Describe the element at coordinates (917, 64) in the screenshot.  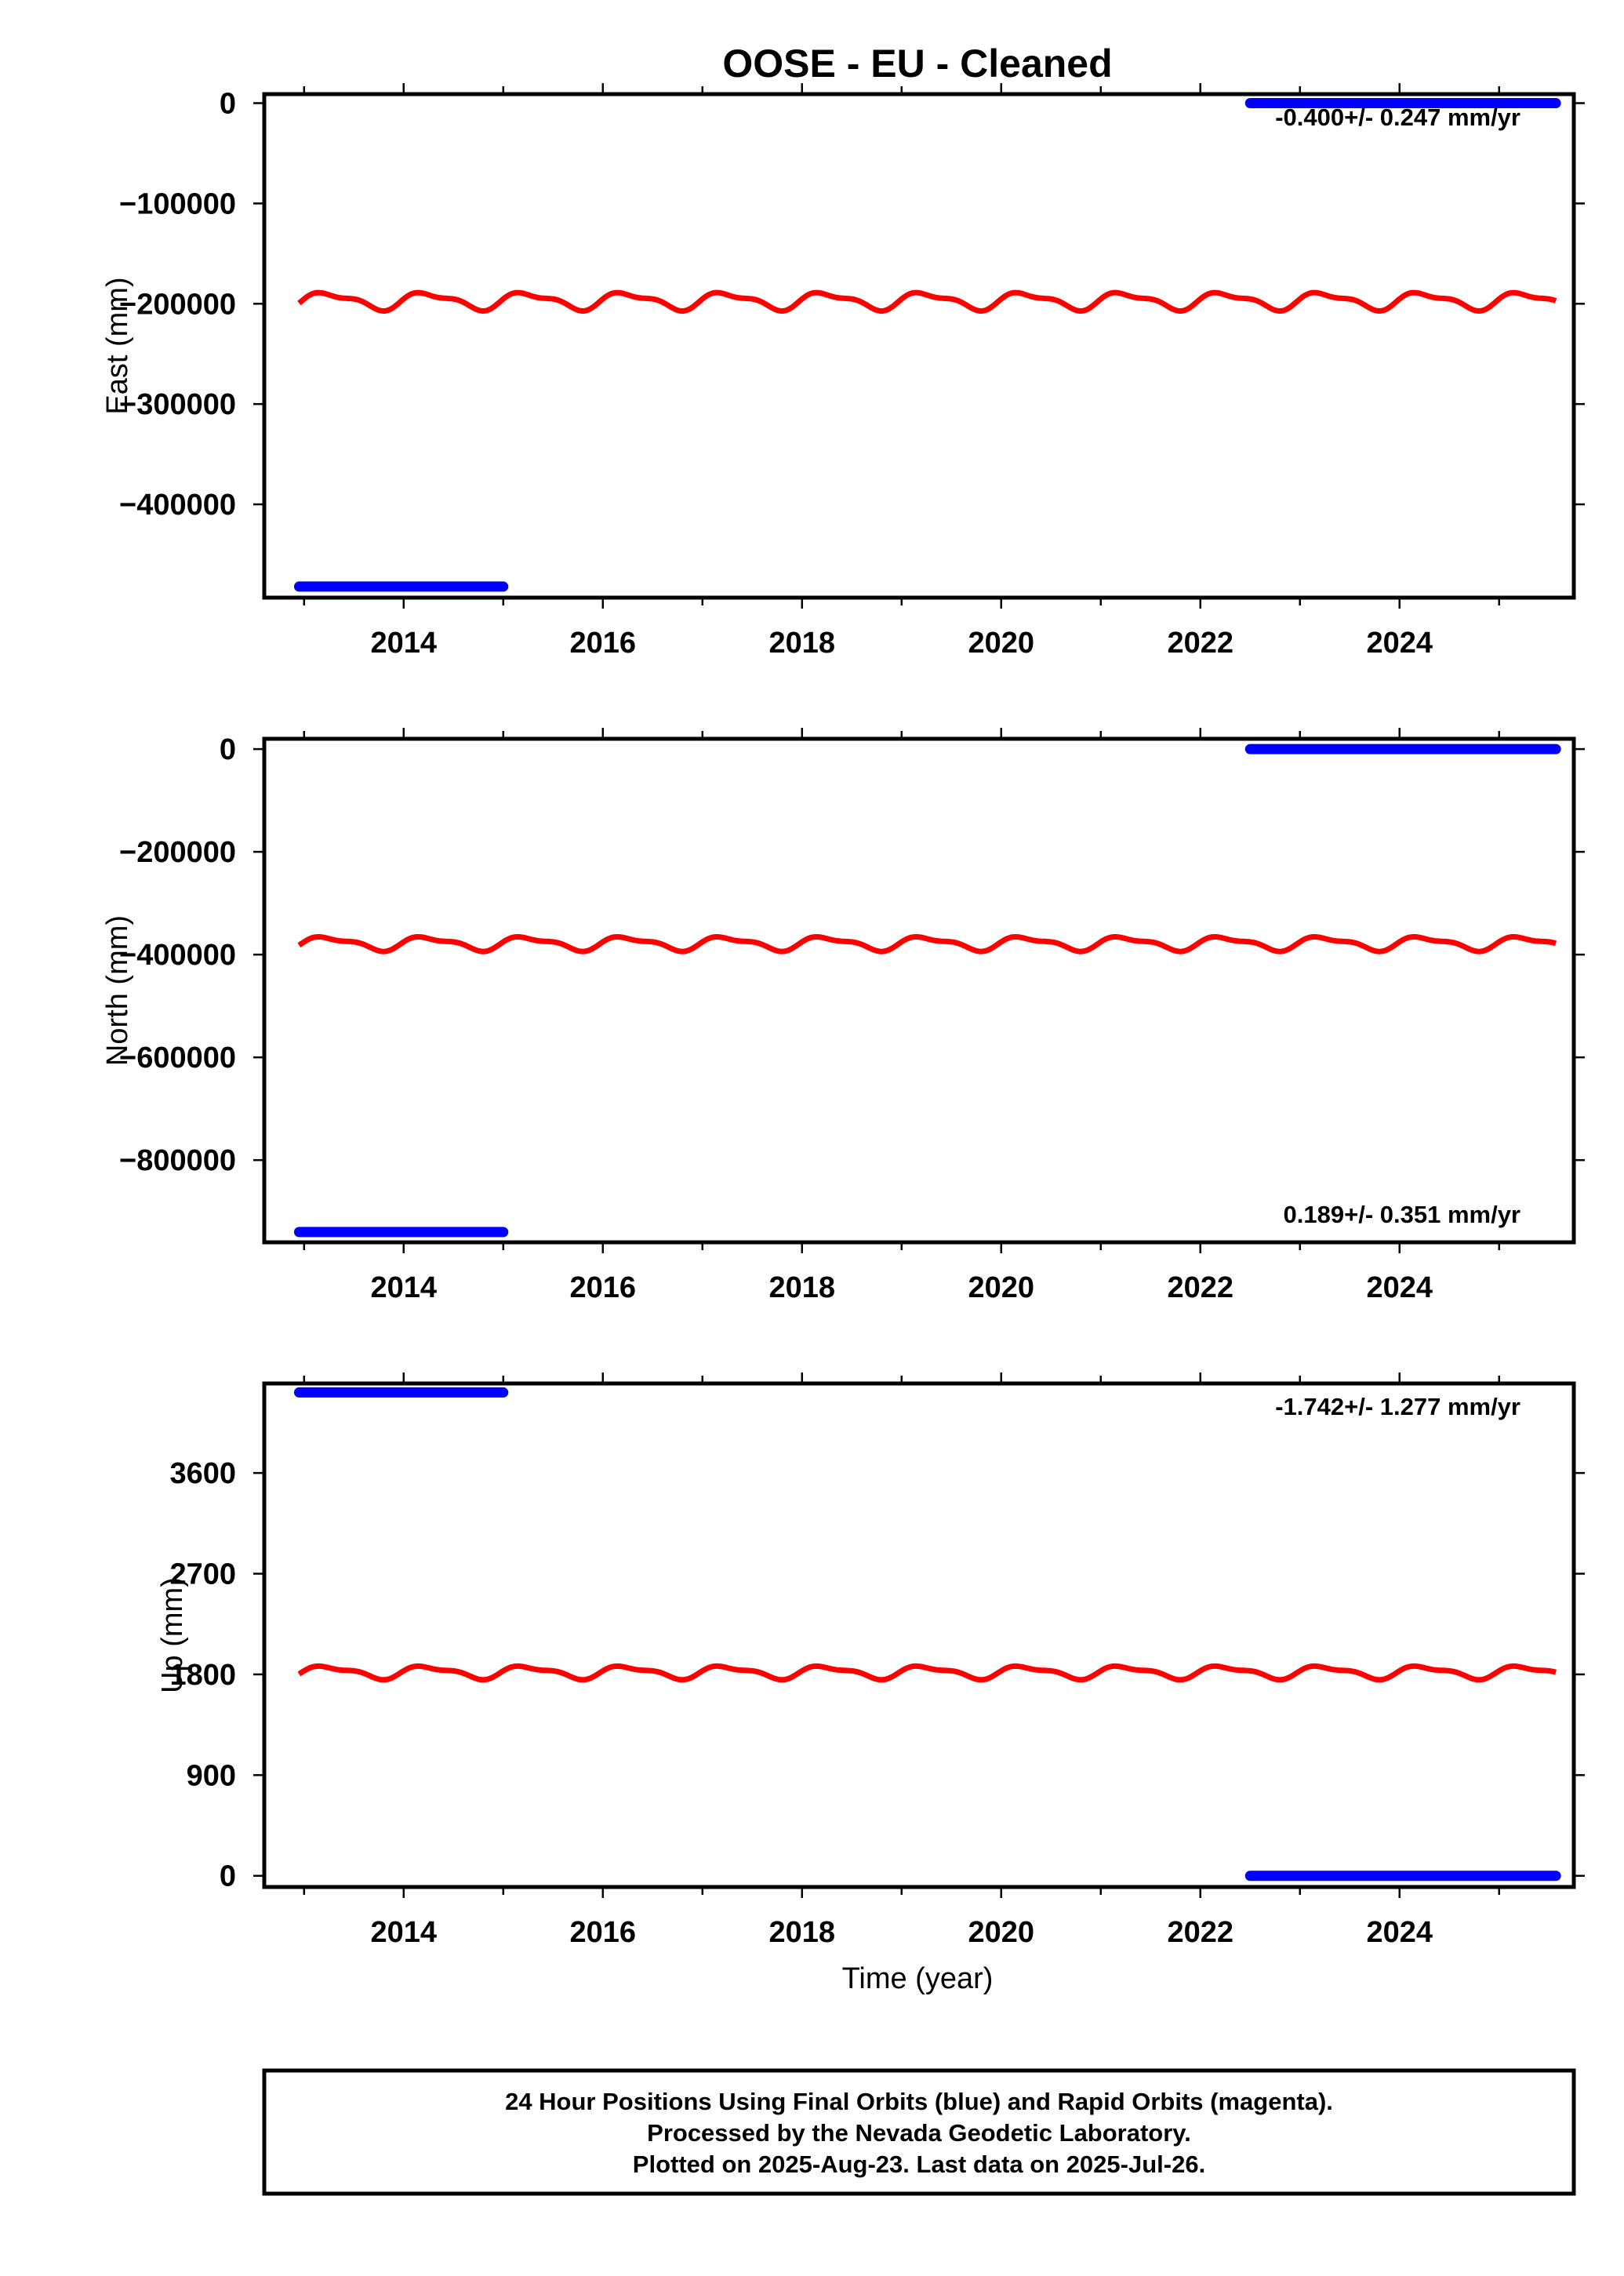
I see `figure-title: OOSE - EU - Cleaned` at that location.